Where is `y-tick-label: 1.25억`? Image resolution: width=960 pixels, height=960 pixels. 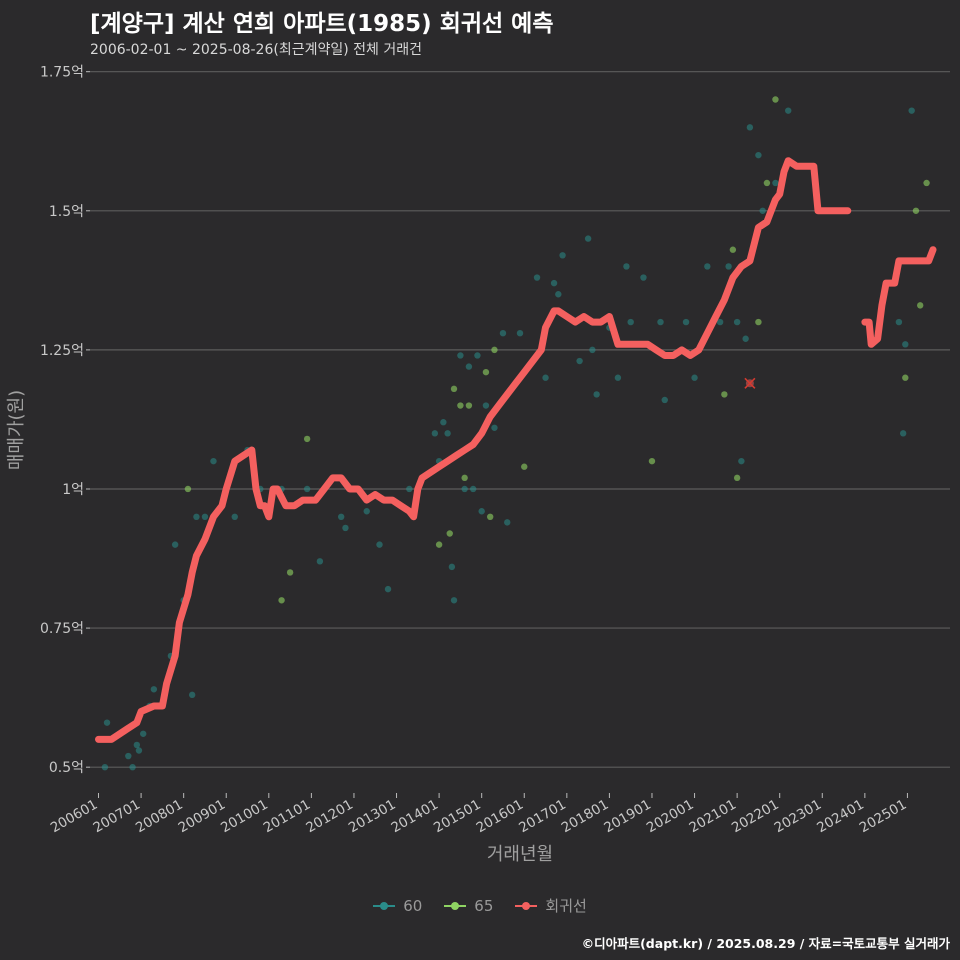
y-tick-label: 1.25억 is located at coordinates (62, 351).